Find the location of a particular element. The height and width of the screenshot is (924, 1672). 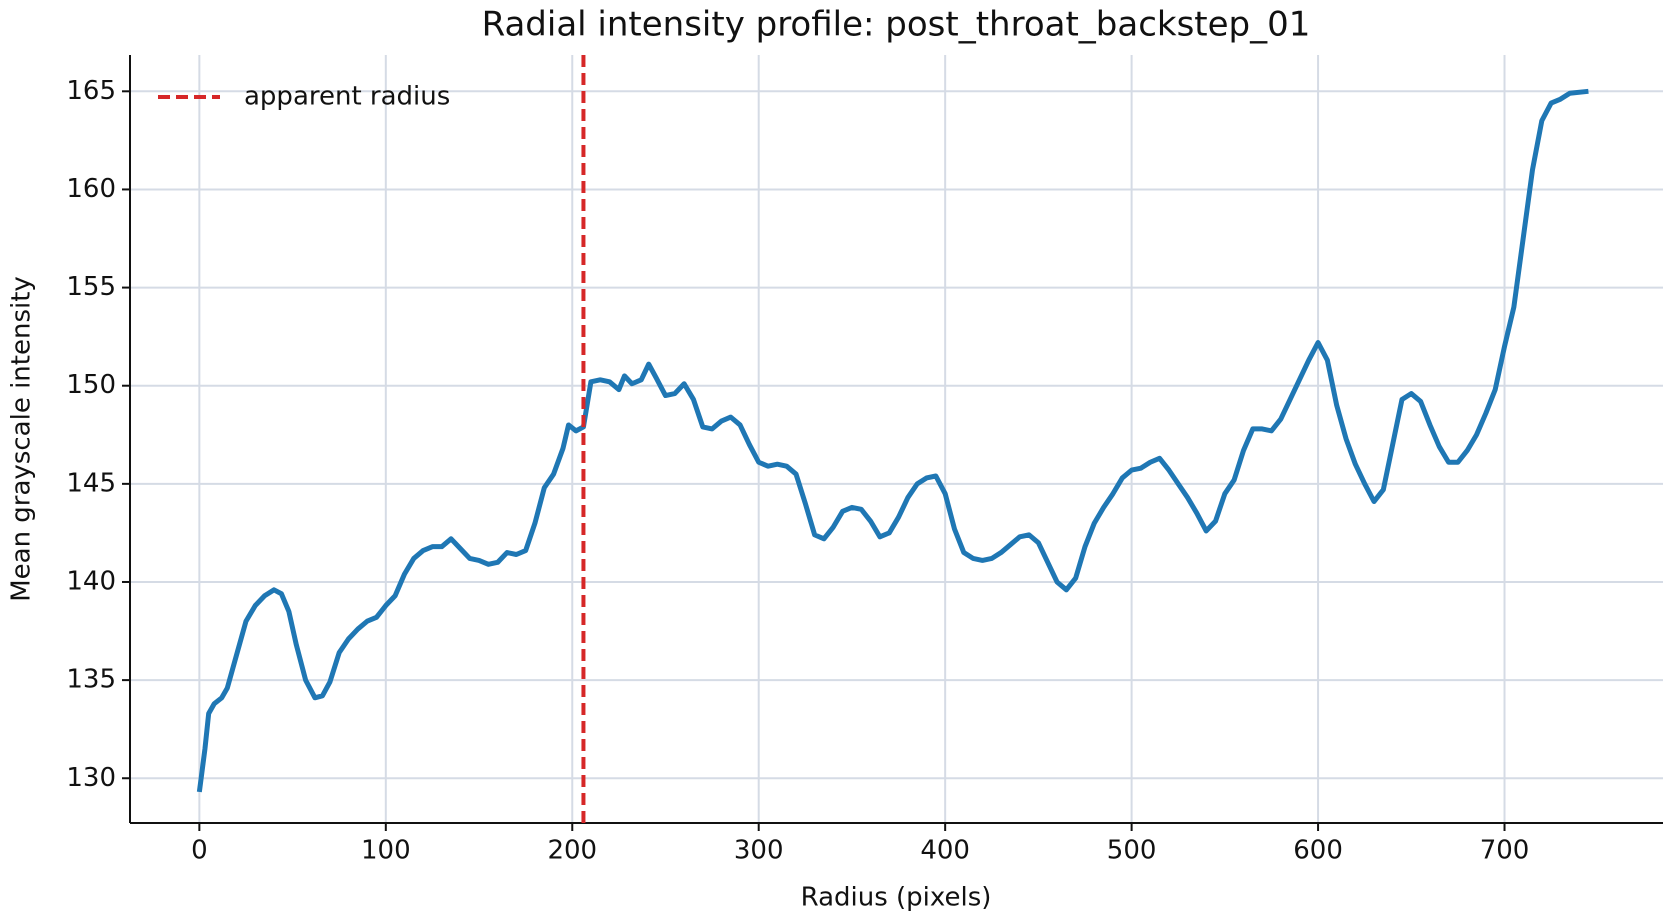

x-axis-label: Radius (pixels) is located at coordinates (896, 898).